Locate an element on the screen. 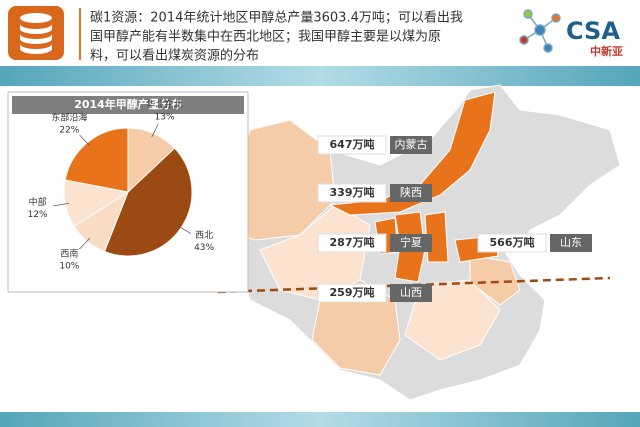 The height and width of the screenshot is (427, 640). slice-category: 东部沿海 is located at coordinates (69, 118).